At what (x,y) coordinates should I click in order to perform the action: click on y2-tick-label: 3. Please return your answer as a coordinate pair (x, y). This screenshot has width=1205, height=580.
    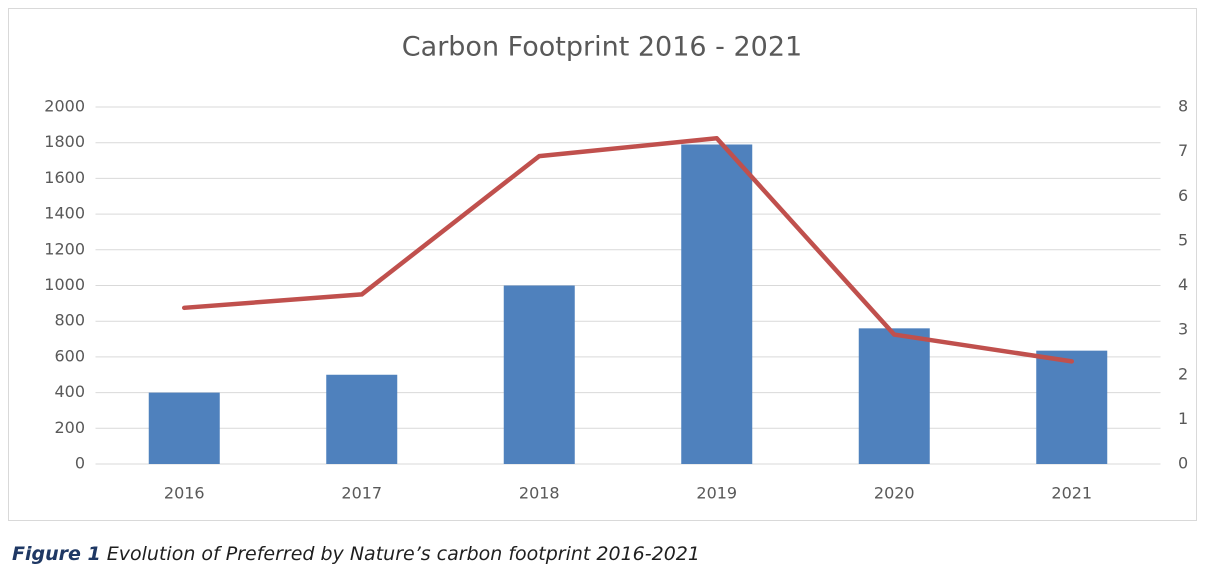
    Looking at the image, I should click on (1183, 329).